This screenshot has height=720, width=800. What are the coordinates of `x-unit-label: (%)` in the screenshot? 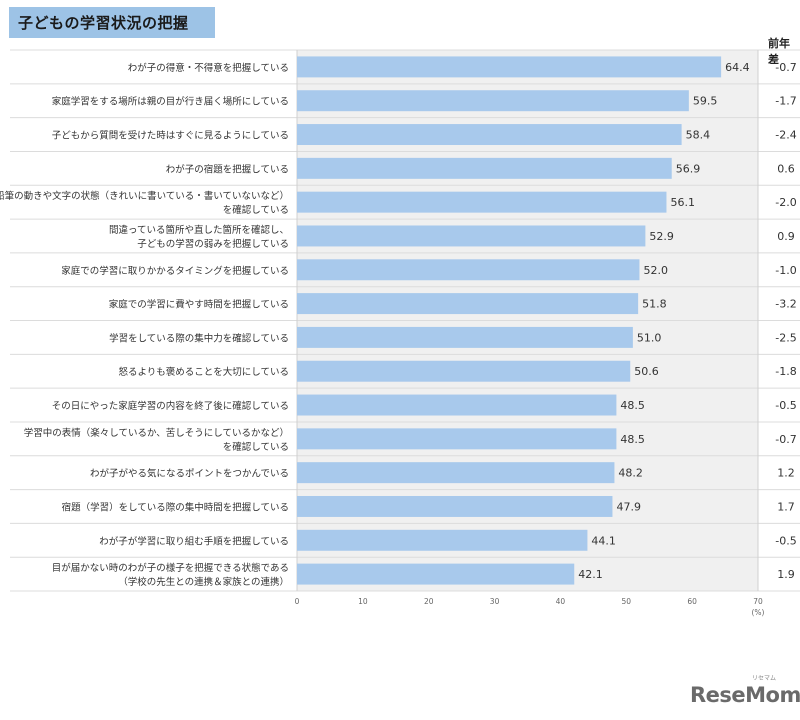 It's located at (758, 612).